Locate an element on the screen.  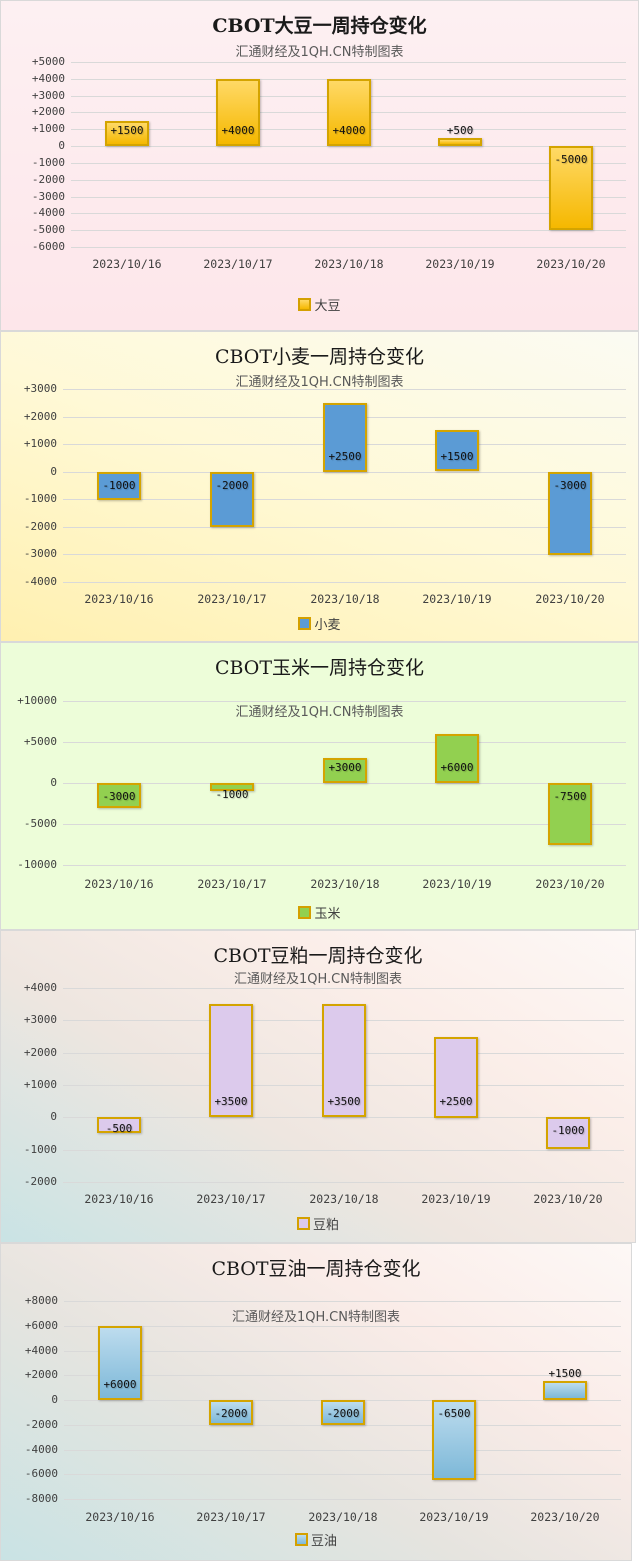
chart-title: CBOT豆粕一周持仓变化 is located at coordinates (318, 956).